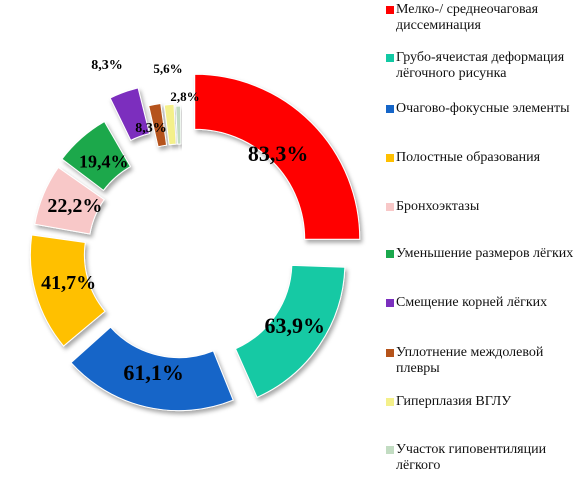 Image resolution: width=578 pixels, height=495 pixels. I want to click on legend-item: Полостные образования, so click(481, 158).